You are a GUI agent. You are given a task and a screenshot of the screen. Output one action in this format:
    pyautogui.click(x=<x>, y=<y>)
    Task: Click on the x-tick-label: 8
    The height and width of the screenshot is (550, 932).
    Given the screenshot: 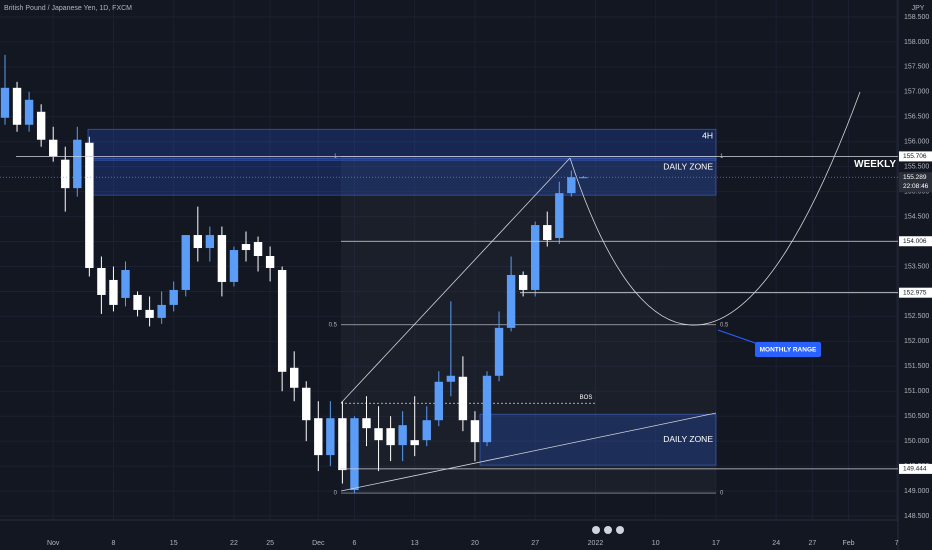 What is the action you would take?
    pyautogui.click(x=113, y=543)
    